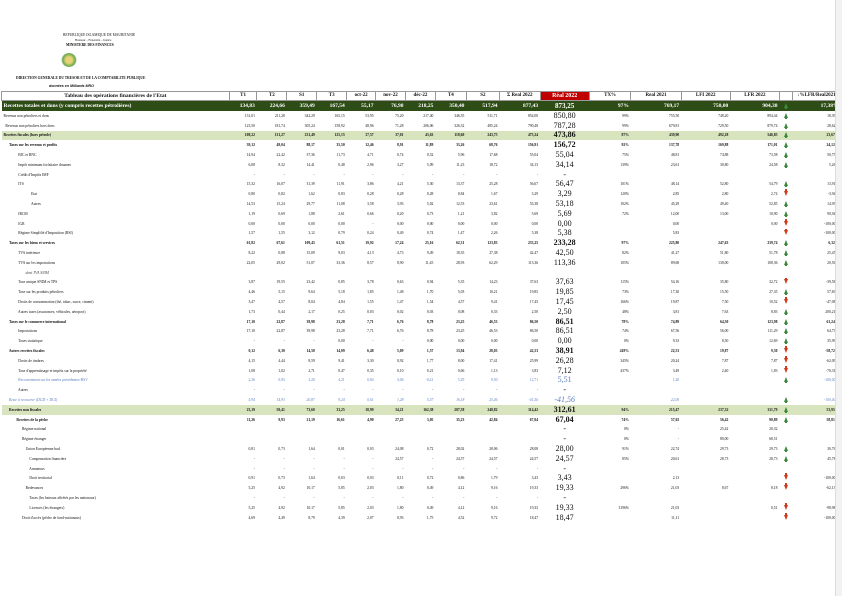  I want to click on header-country: REPUBLIQUE ISLAMIQUE DE MAURITANIE, so click(99, 35).